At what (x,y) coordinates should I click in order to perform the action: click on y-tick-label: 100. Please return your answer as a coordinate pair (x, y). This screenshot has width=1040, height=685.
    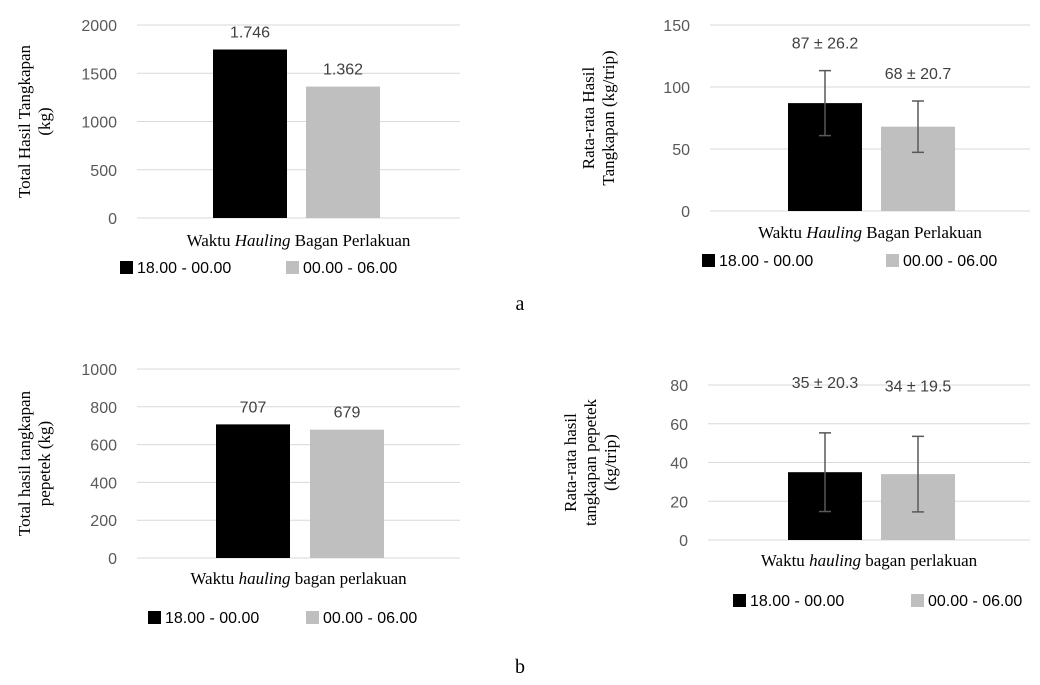
    Looking at the image, I should click on (676, 88).